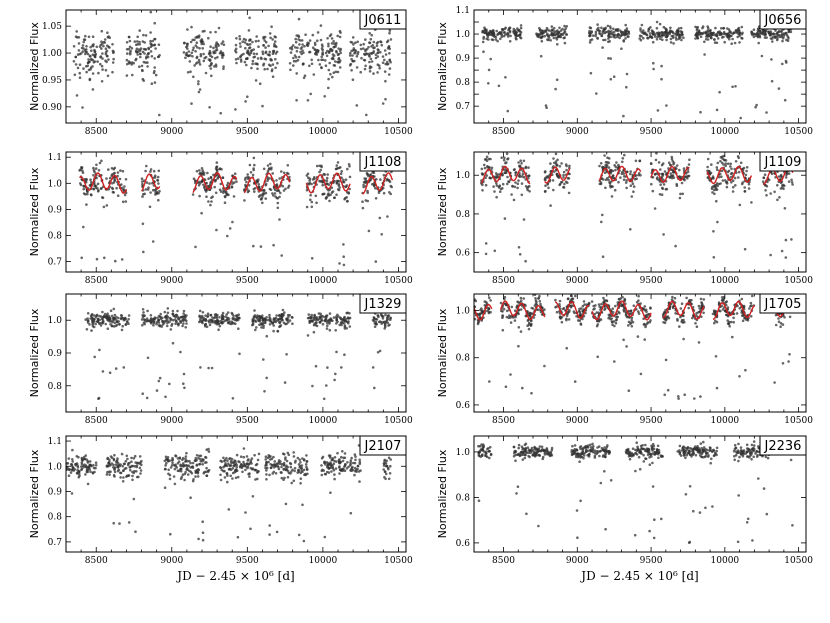 This screenshot has width=830, height=623. Describe the element at coordinates (503, 281) in the screenshot. I see `x-tick-label: 8500` at that location.